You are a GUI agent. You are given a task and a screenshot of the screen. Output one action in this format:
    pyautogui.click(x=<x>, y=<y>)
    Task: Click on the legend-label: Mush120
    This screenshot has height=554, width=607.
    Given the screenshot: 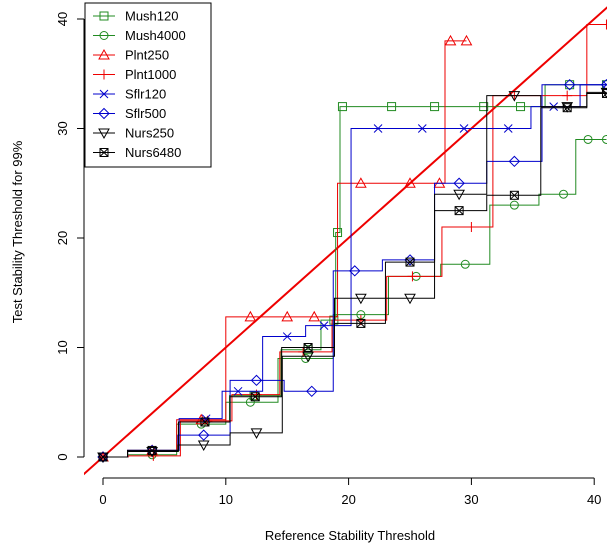 What is the action you would take?
    pyautogui.click(x=151, y=16)
    